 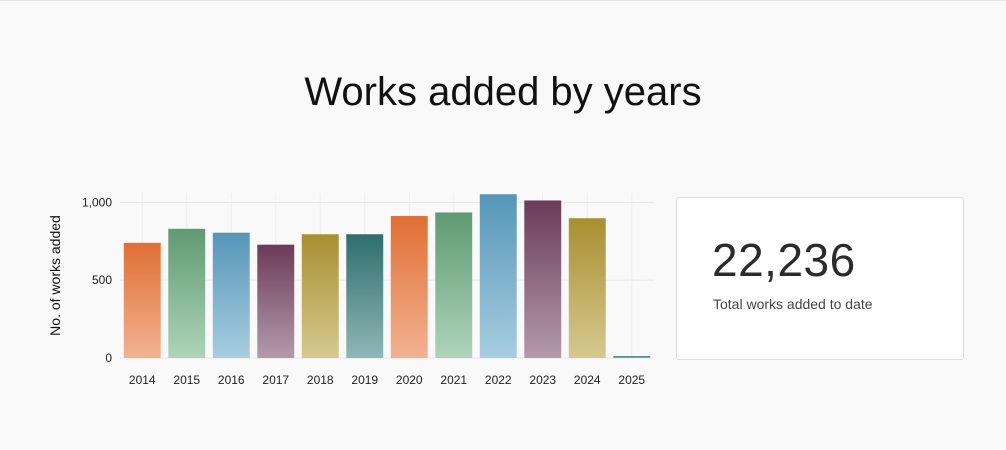 What do you see at coordinates (453, 380) in the screenshot?
I see `x-tick-label: 2021` at bounding box center [453, 380].